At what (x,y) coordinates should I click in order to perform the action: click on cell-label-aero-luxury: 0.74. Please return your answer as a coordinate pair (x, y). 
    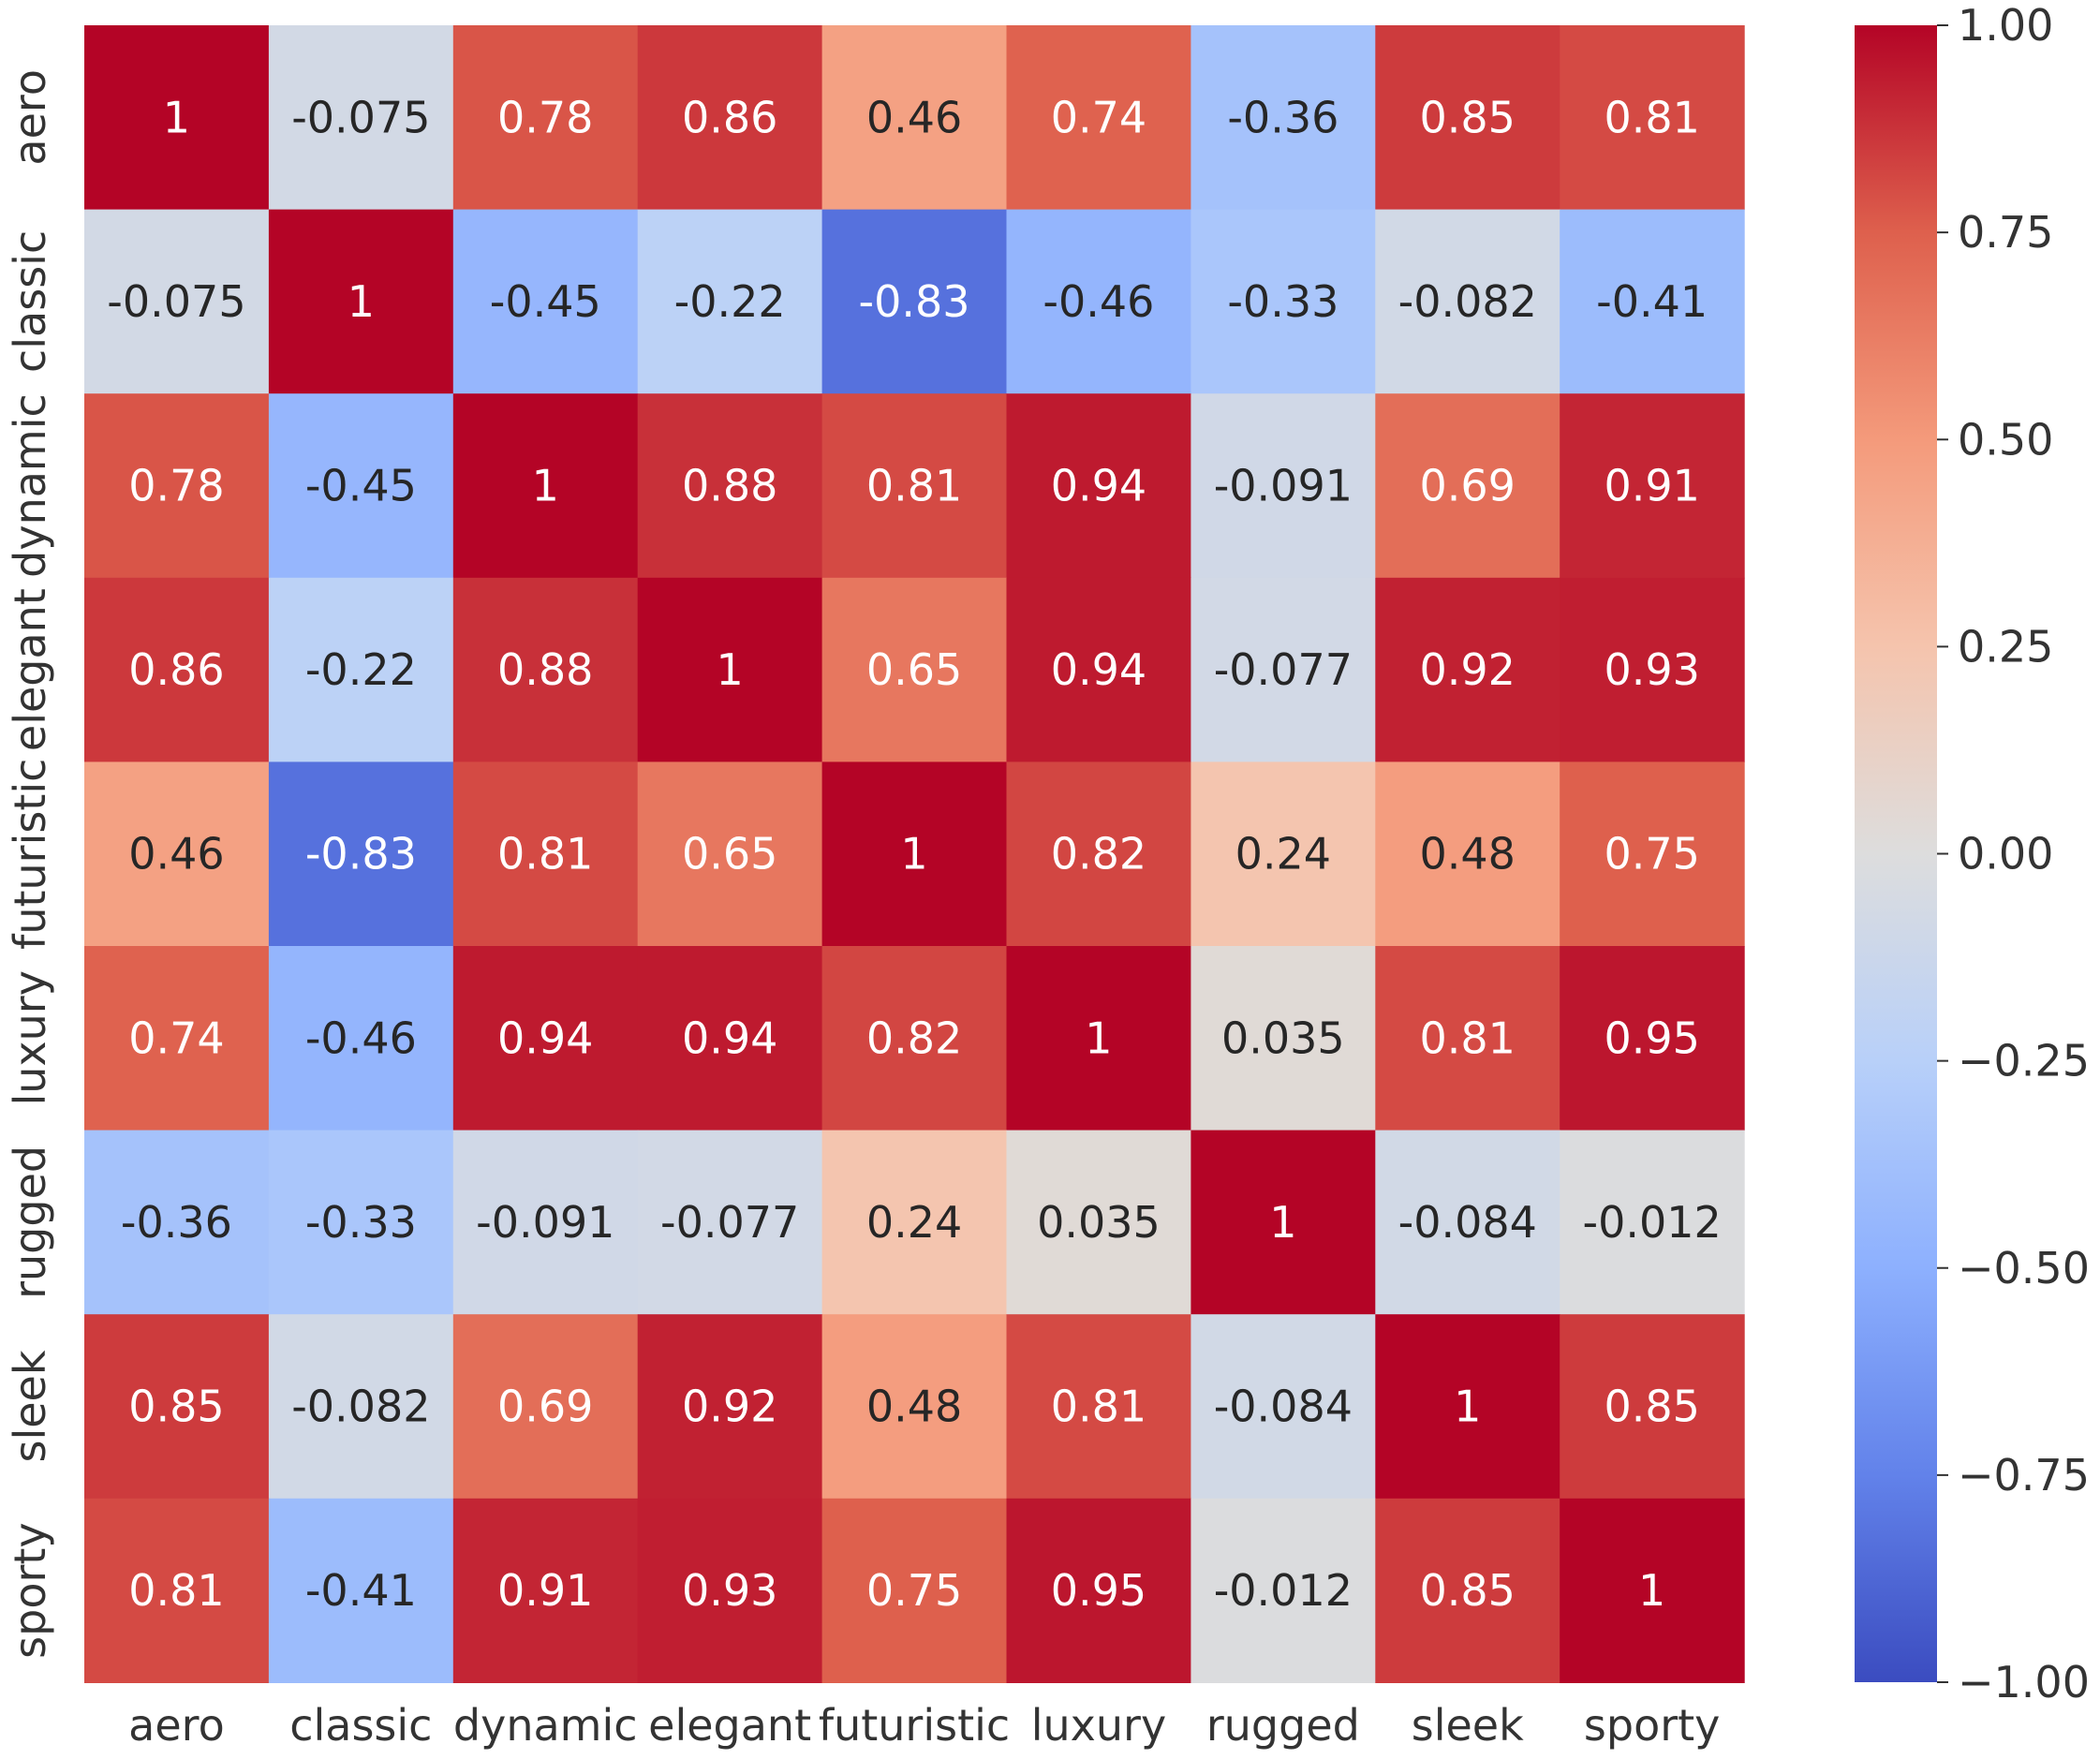
    Looking at the image, I should click on (1098, 117).